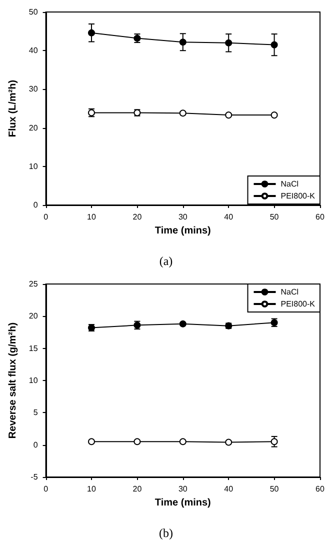  I want to click on y-tick-label: 15, so click(33, 348).